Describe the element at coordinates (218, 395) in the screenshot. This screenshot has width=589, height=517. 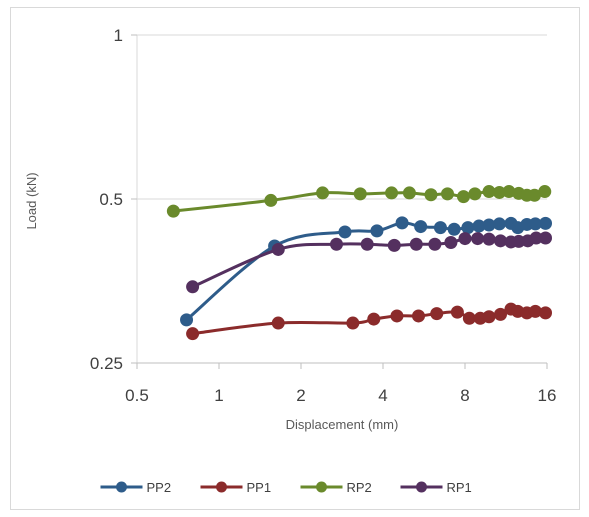
I see `x-tick-label: 1` at that location.